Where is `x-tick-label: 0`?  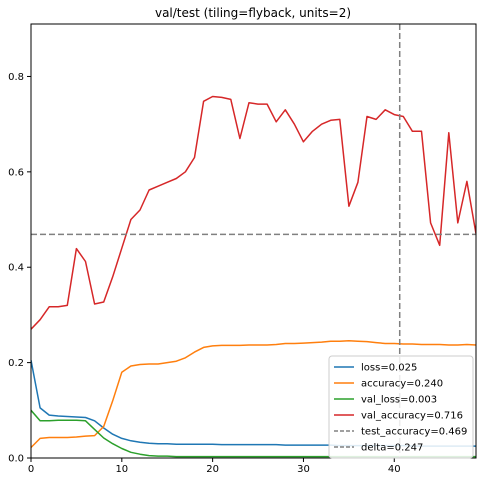
x-tick-label: 0 is located at coordinates (31, 469).